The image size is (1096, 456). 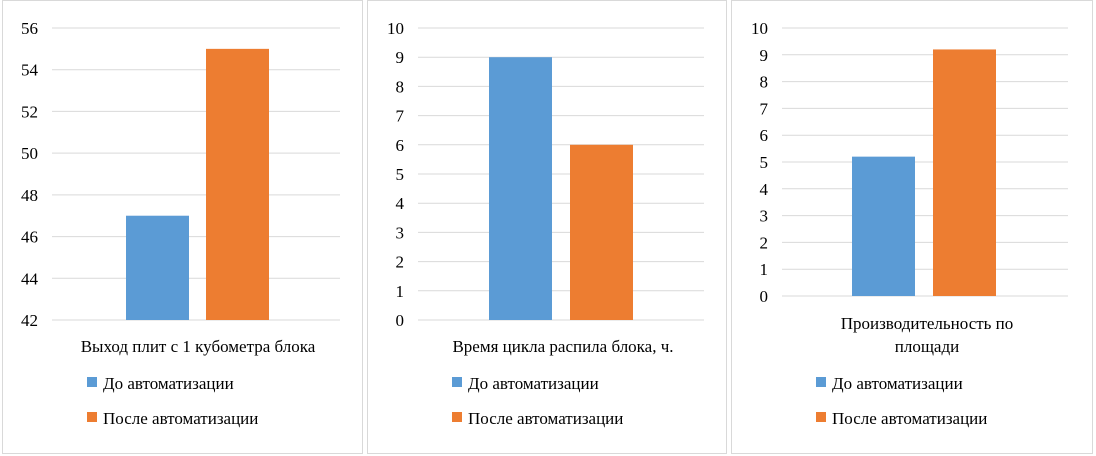 I want to click on y-tick-label: 42, so click(x=29, y=320).